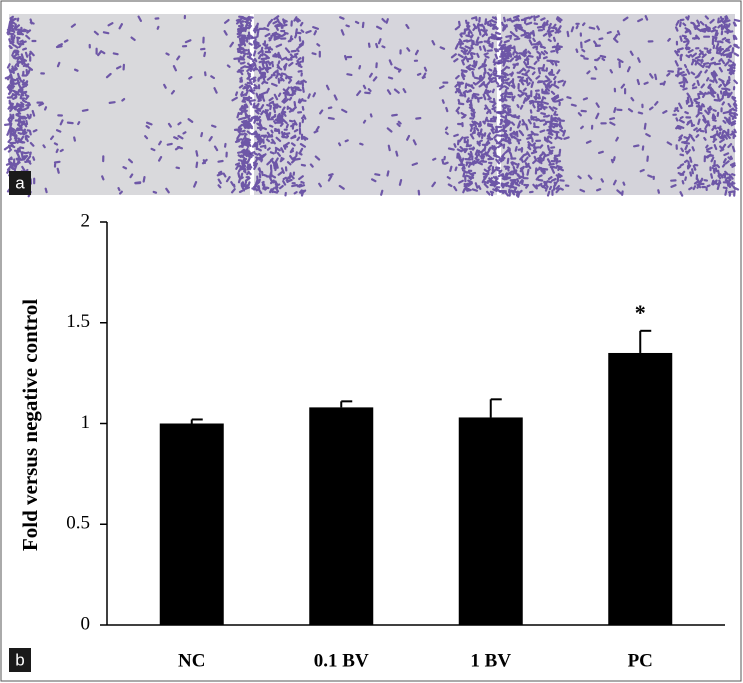 The image size is (743, 683). I want to click on x-tick-label: 1 BV, so click(490, 660).